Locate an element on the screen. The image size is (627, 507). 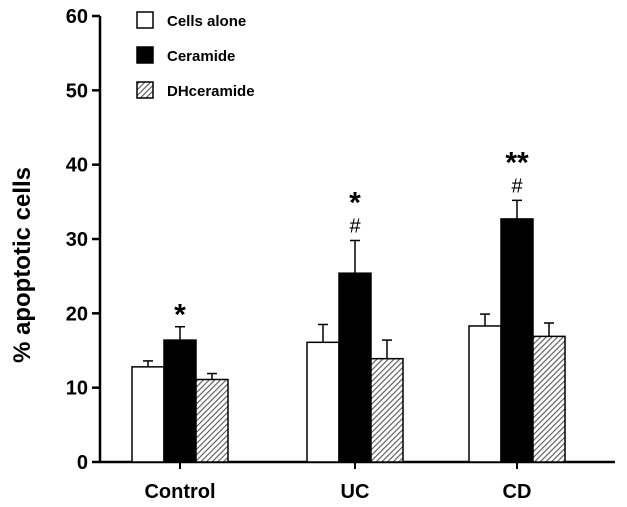
legend-label: Ceramide is located at coordinates (201, 56).